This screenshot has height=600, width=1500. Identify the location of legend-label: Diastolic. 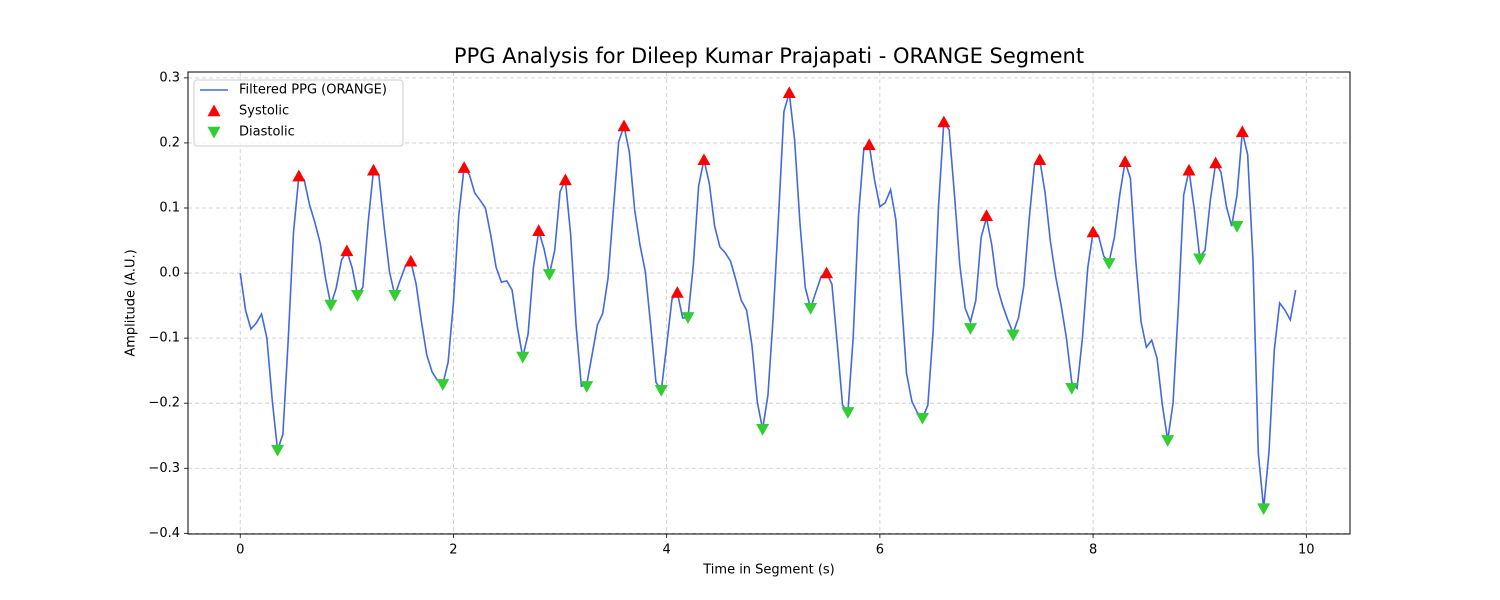
(267, 132).